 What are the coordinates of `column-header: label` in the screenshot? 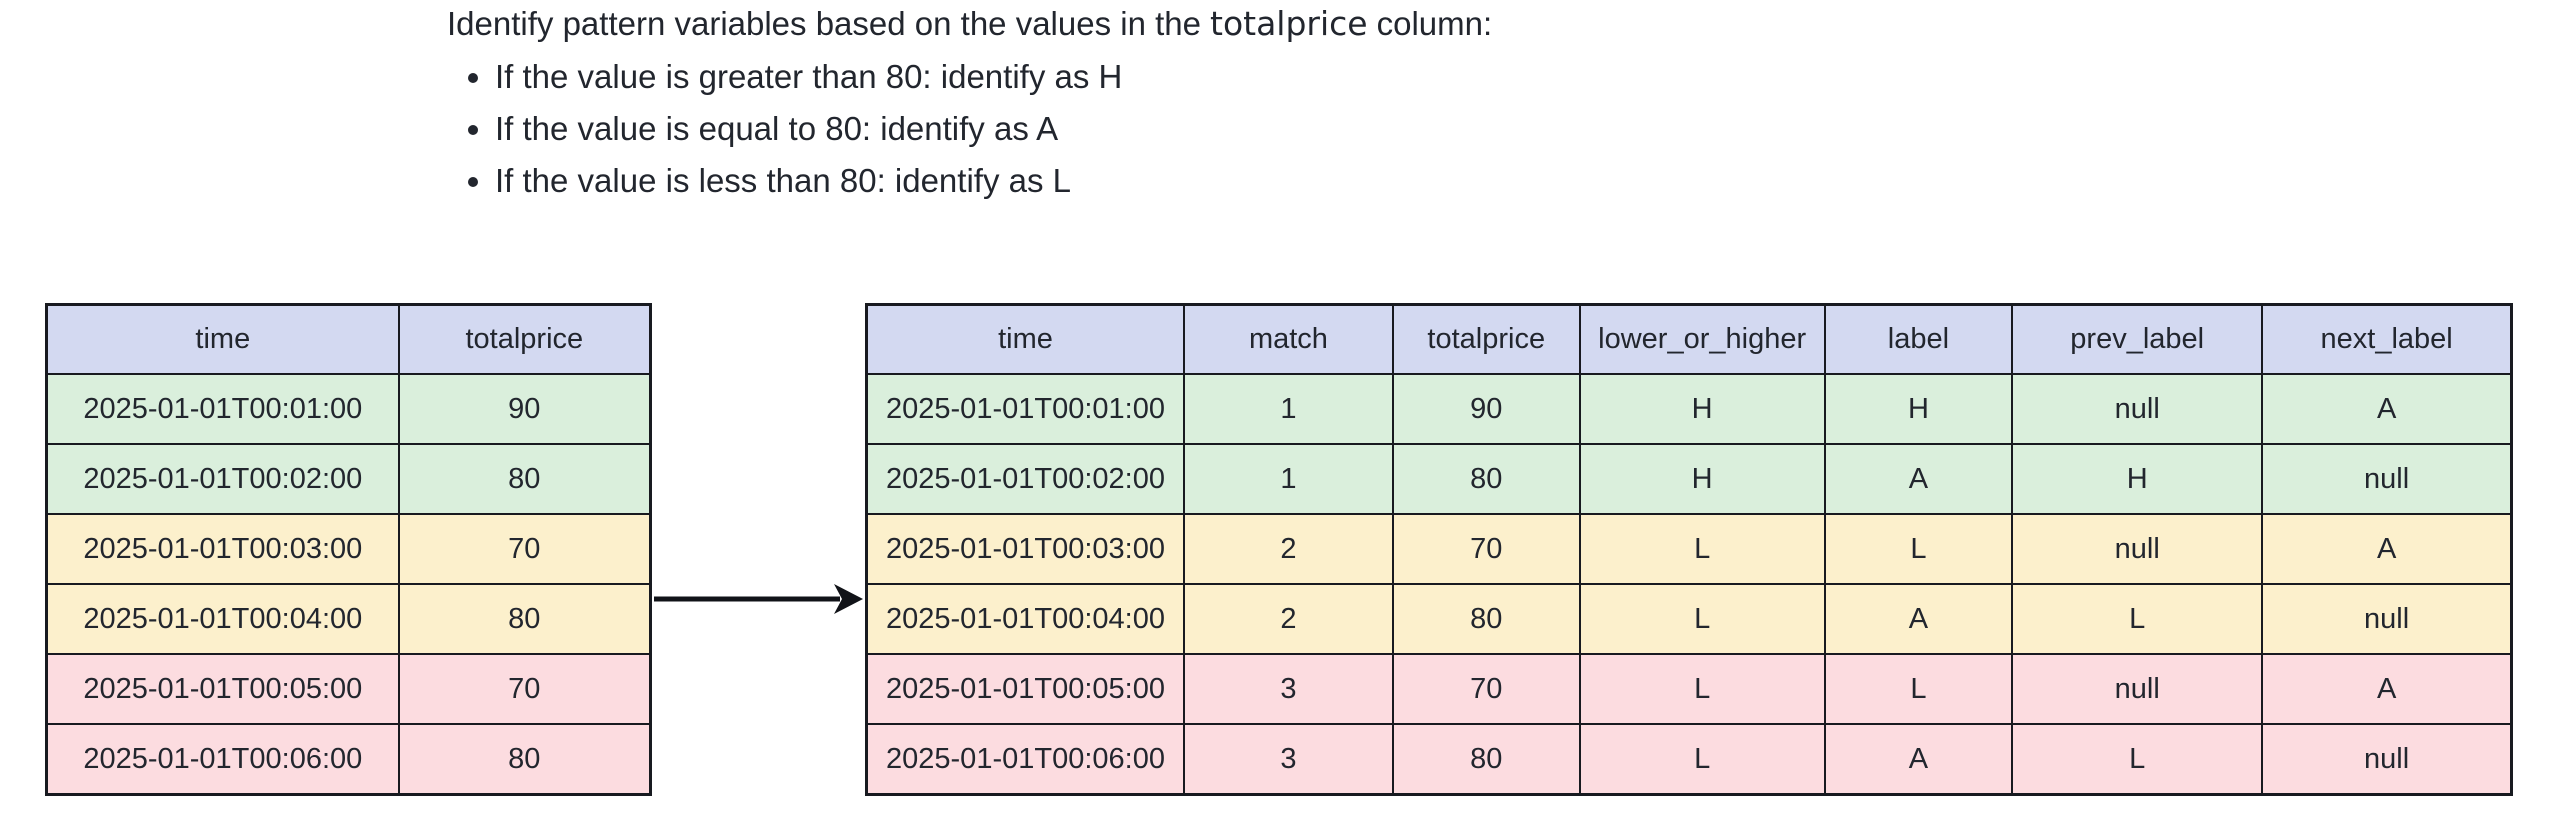 It's located at (1918, 339).